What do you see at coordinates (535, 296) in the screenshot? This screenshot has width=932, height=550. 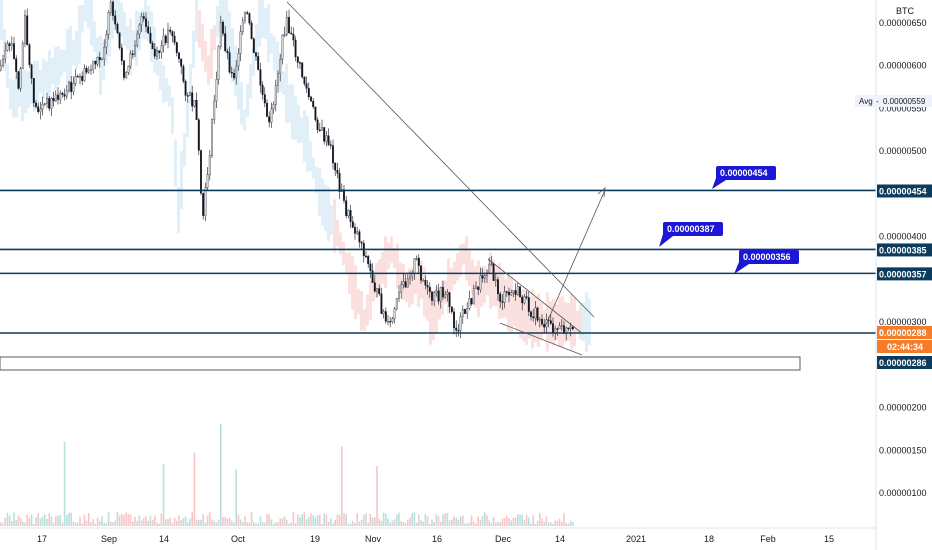 I see `wedge-upper-line` at bounding box center [535, 296].